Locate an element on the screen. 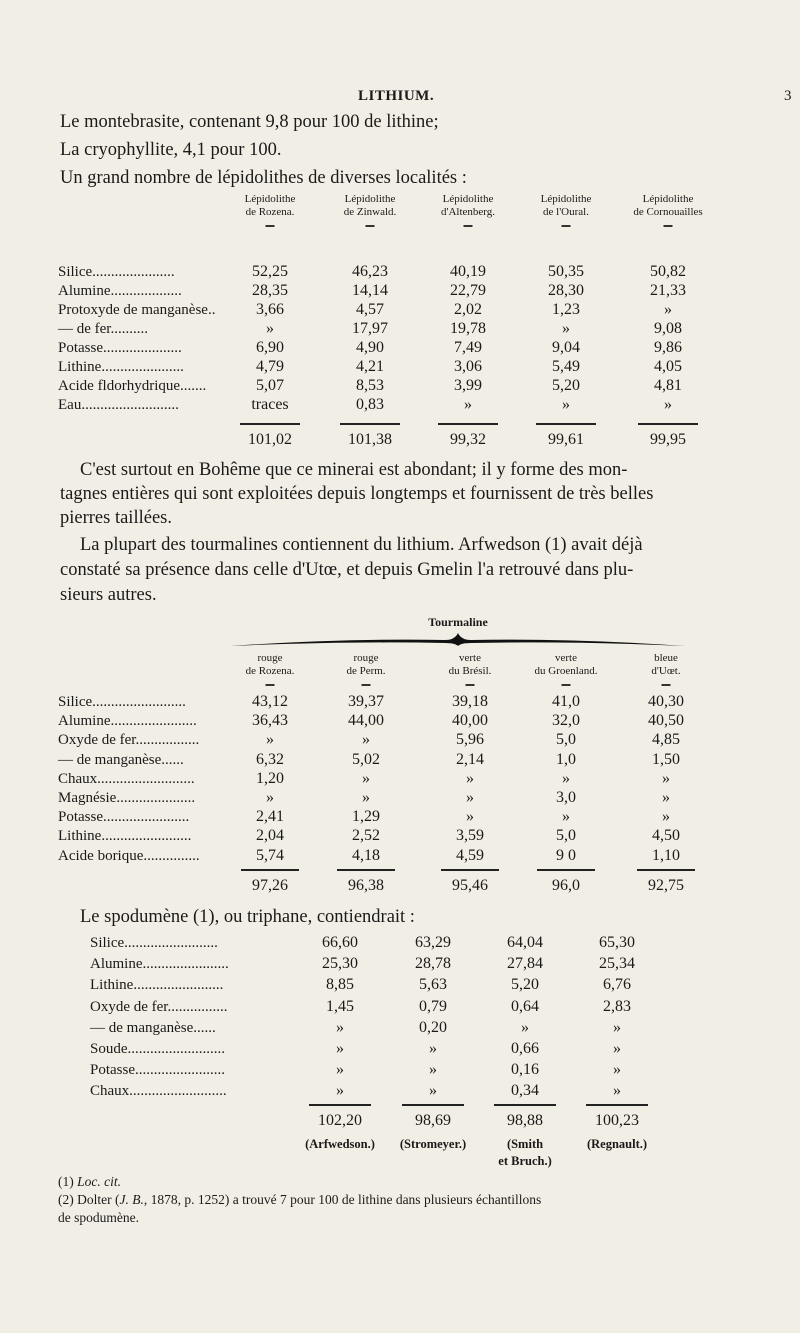 Image resolution: width=800 pixels, height=1333 pixels. cell-value: 44,00 is located at coordinates (366, 721).